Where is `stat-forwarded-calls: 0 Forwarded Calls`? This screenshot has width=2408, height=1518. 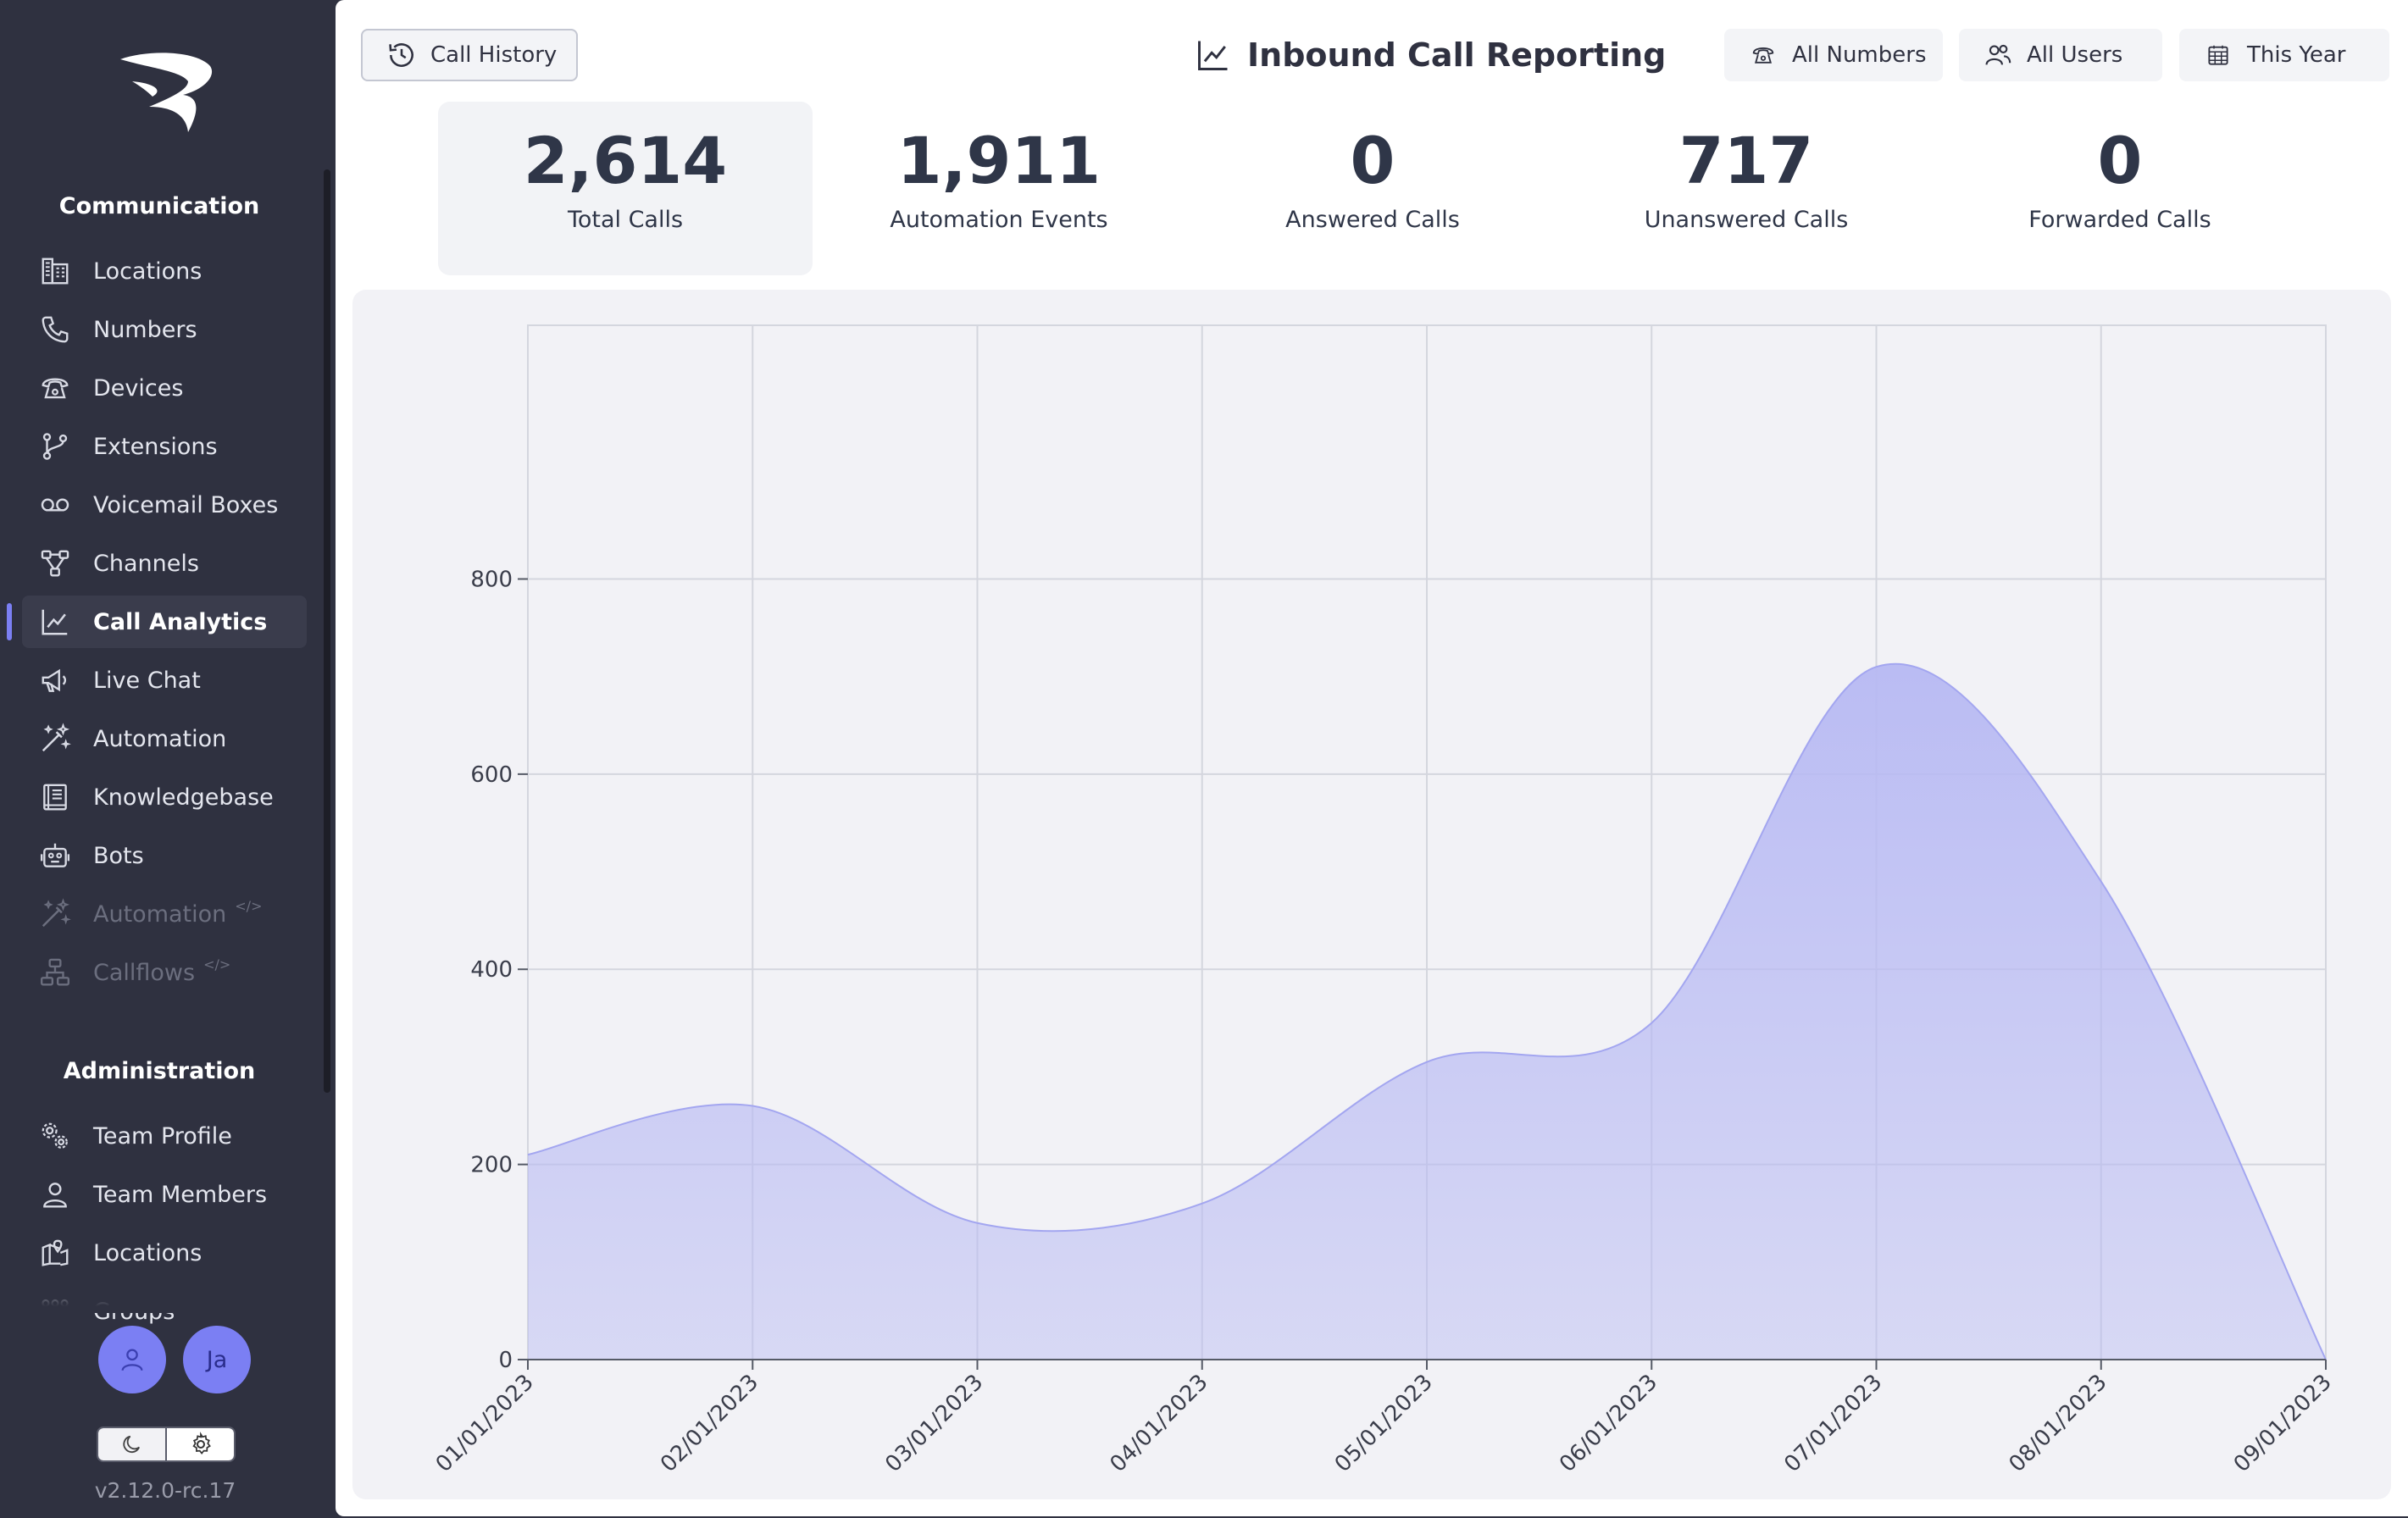
stat-forwarded-calls: 0 Forwarded Calls is located at coordinates (2120, 188).